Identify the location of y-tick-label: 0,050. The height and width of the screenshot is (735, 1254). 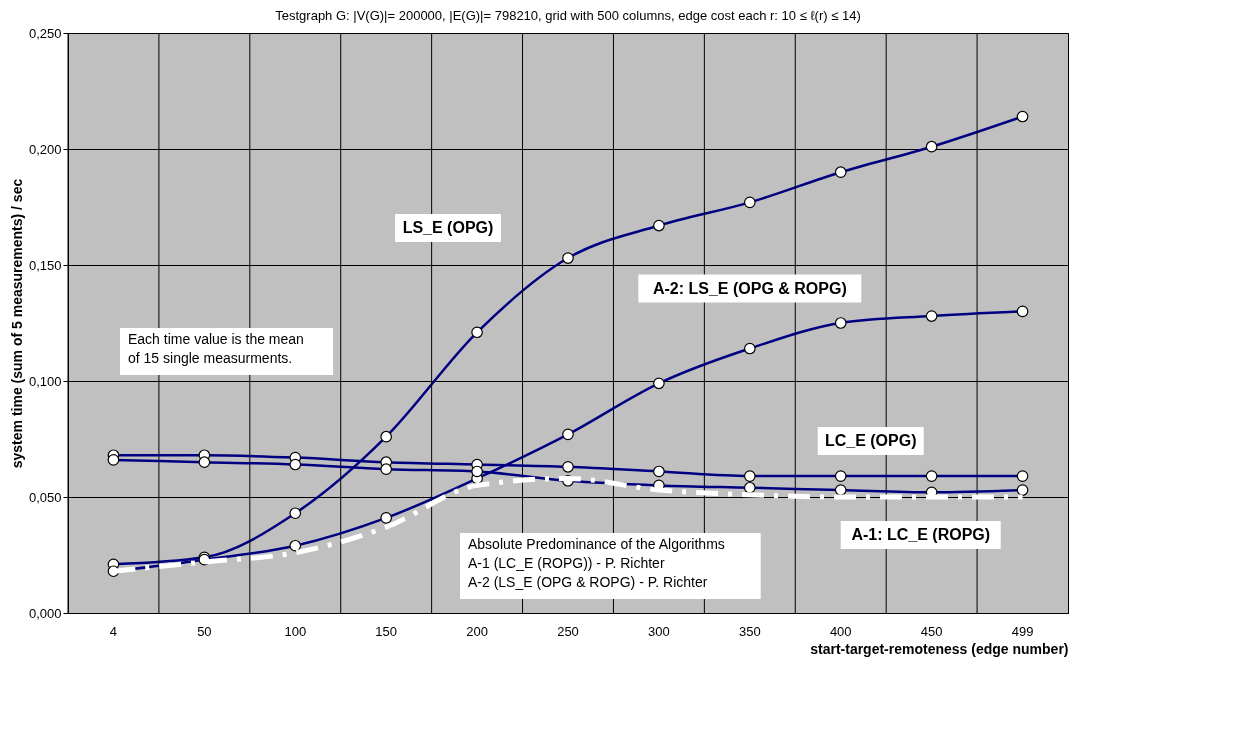
(45, 497).